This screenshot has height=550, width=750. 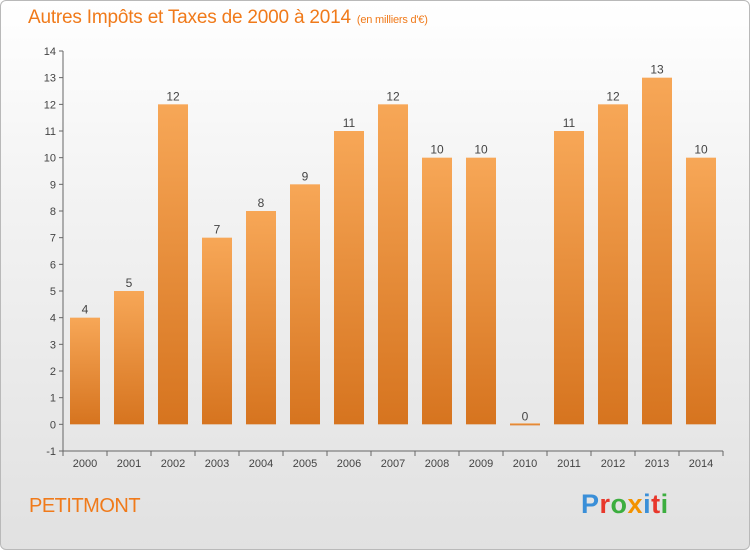 What do you see at coordinates (129, 283) in the screenshot?
I see `data-label: 5` at bounding box center [129, 283].